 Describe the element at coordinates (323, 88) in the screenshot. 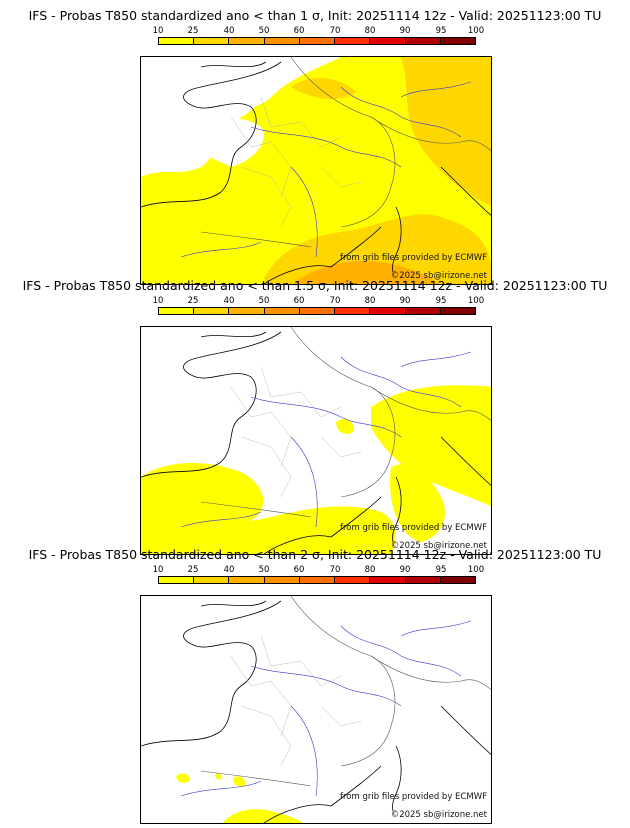

I see `probability-area-gold-north` at that location.